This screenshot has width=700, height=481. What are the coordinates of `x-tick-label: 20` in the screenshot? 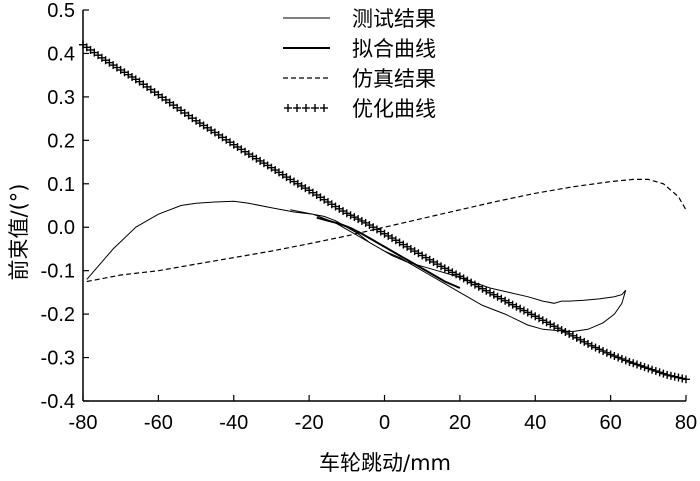 It's located at (460, 423).